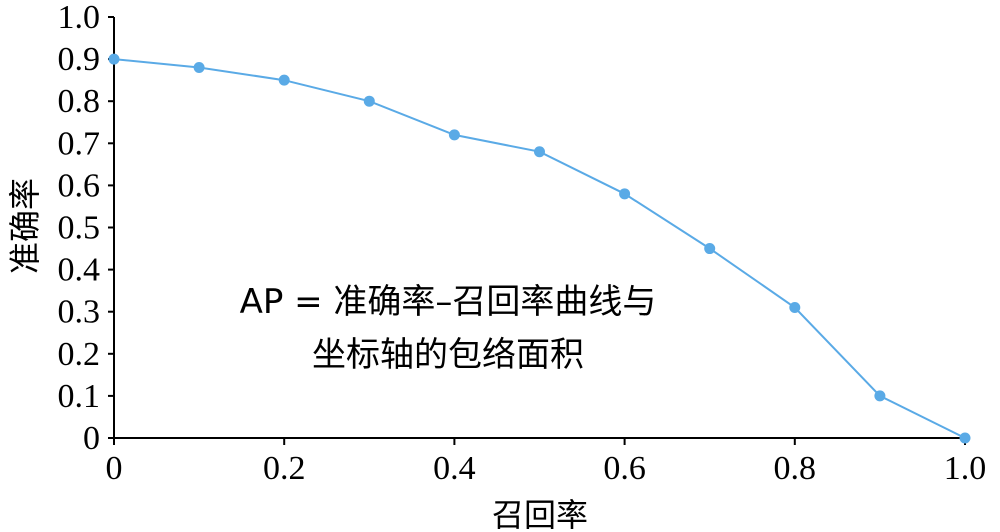 The width and height of the screenshot is (1000, 532). I want to click on y-tick-label: 0.4, so click(79, 270).